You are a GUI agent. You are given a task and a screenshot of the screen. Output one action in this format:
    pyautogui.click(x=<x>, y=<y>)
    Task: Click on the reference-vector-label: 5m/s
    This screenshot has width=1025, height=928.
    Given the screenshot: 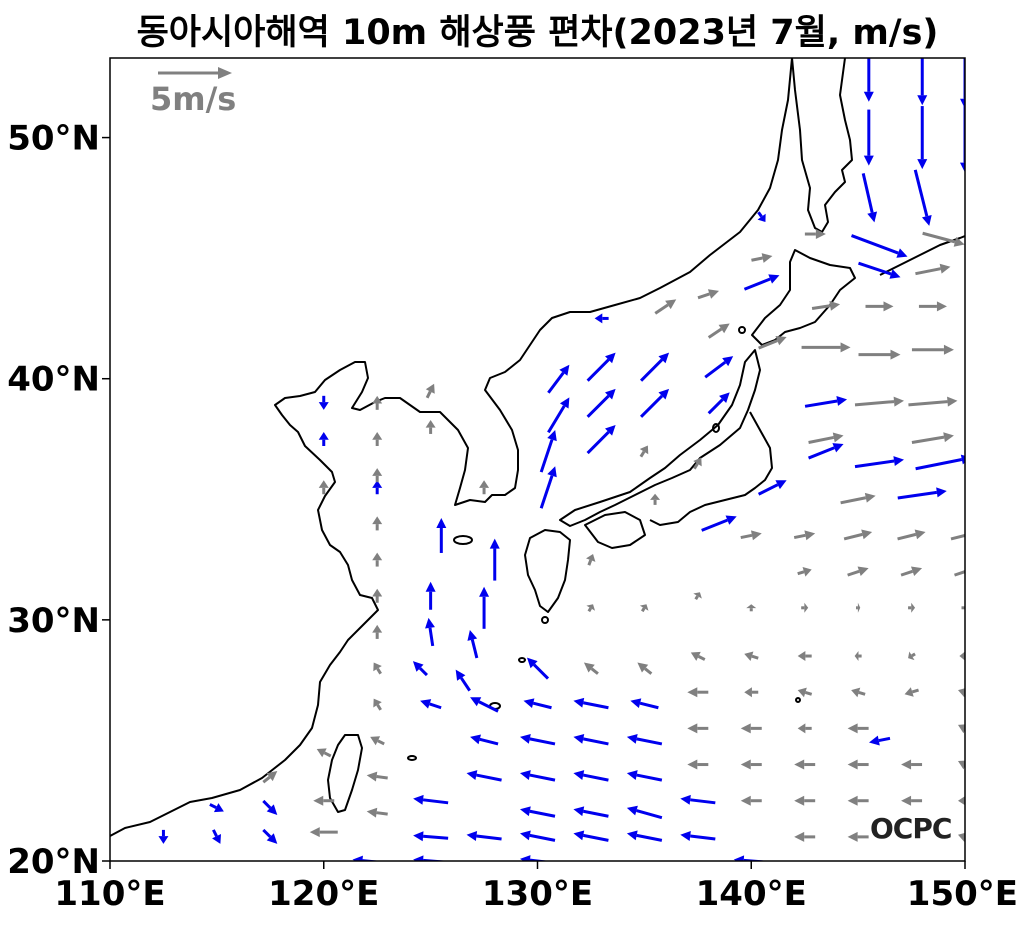 What is the action you would take?
    pyautogui.click(x=193, y=99)
    